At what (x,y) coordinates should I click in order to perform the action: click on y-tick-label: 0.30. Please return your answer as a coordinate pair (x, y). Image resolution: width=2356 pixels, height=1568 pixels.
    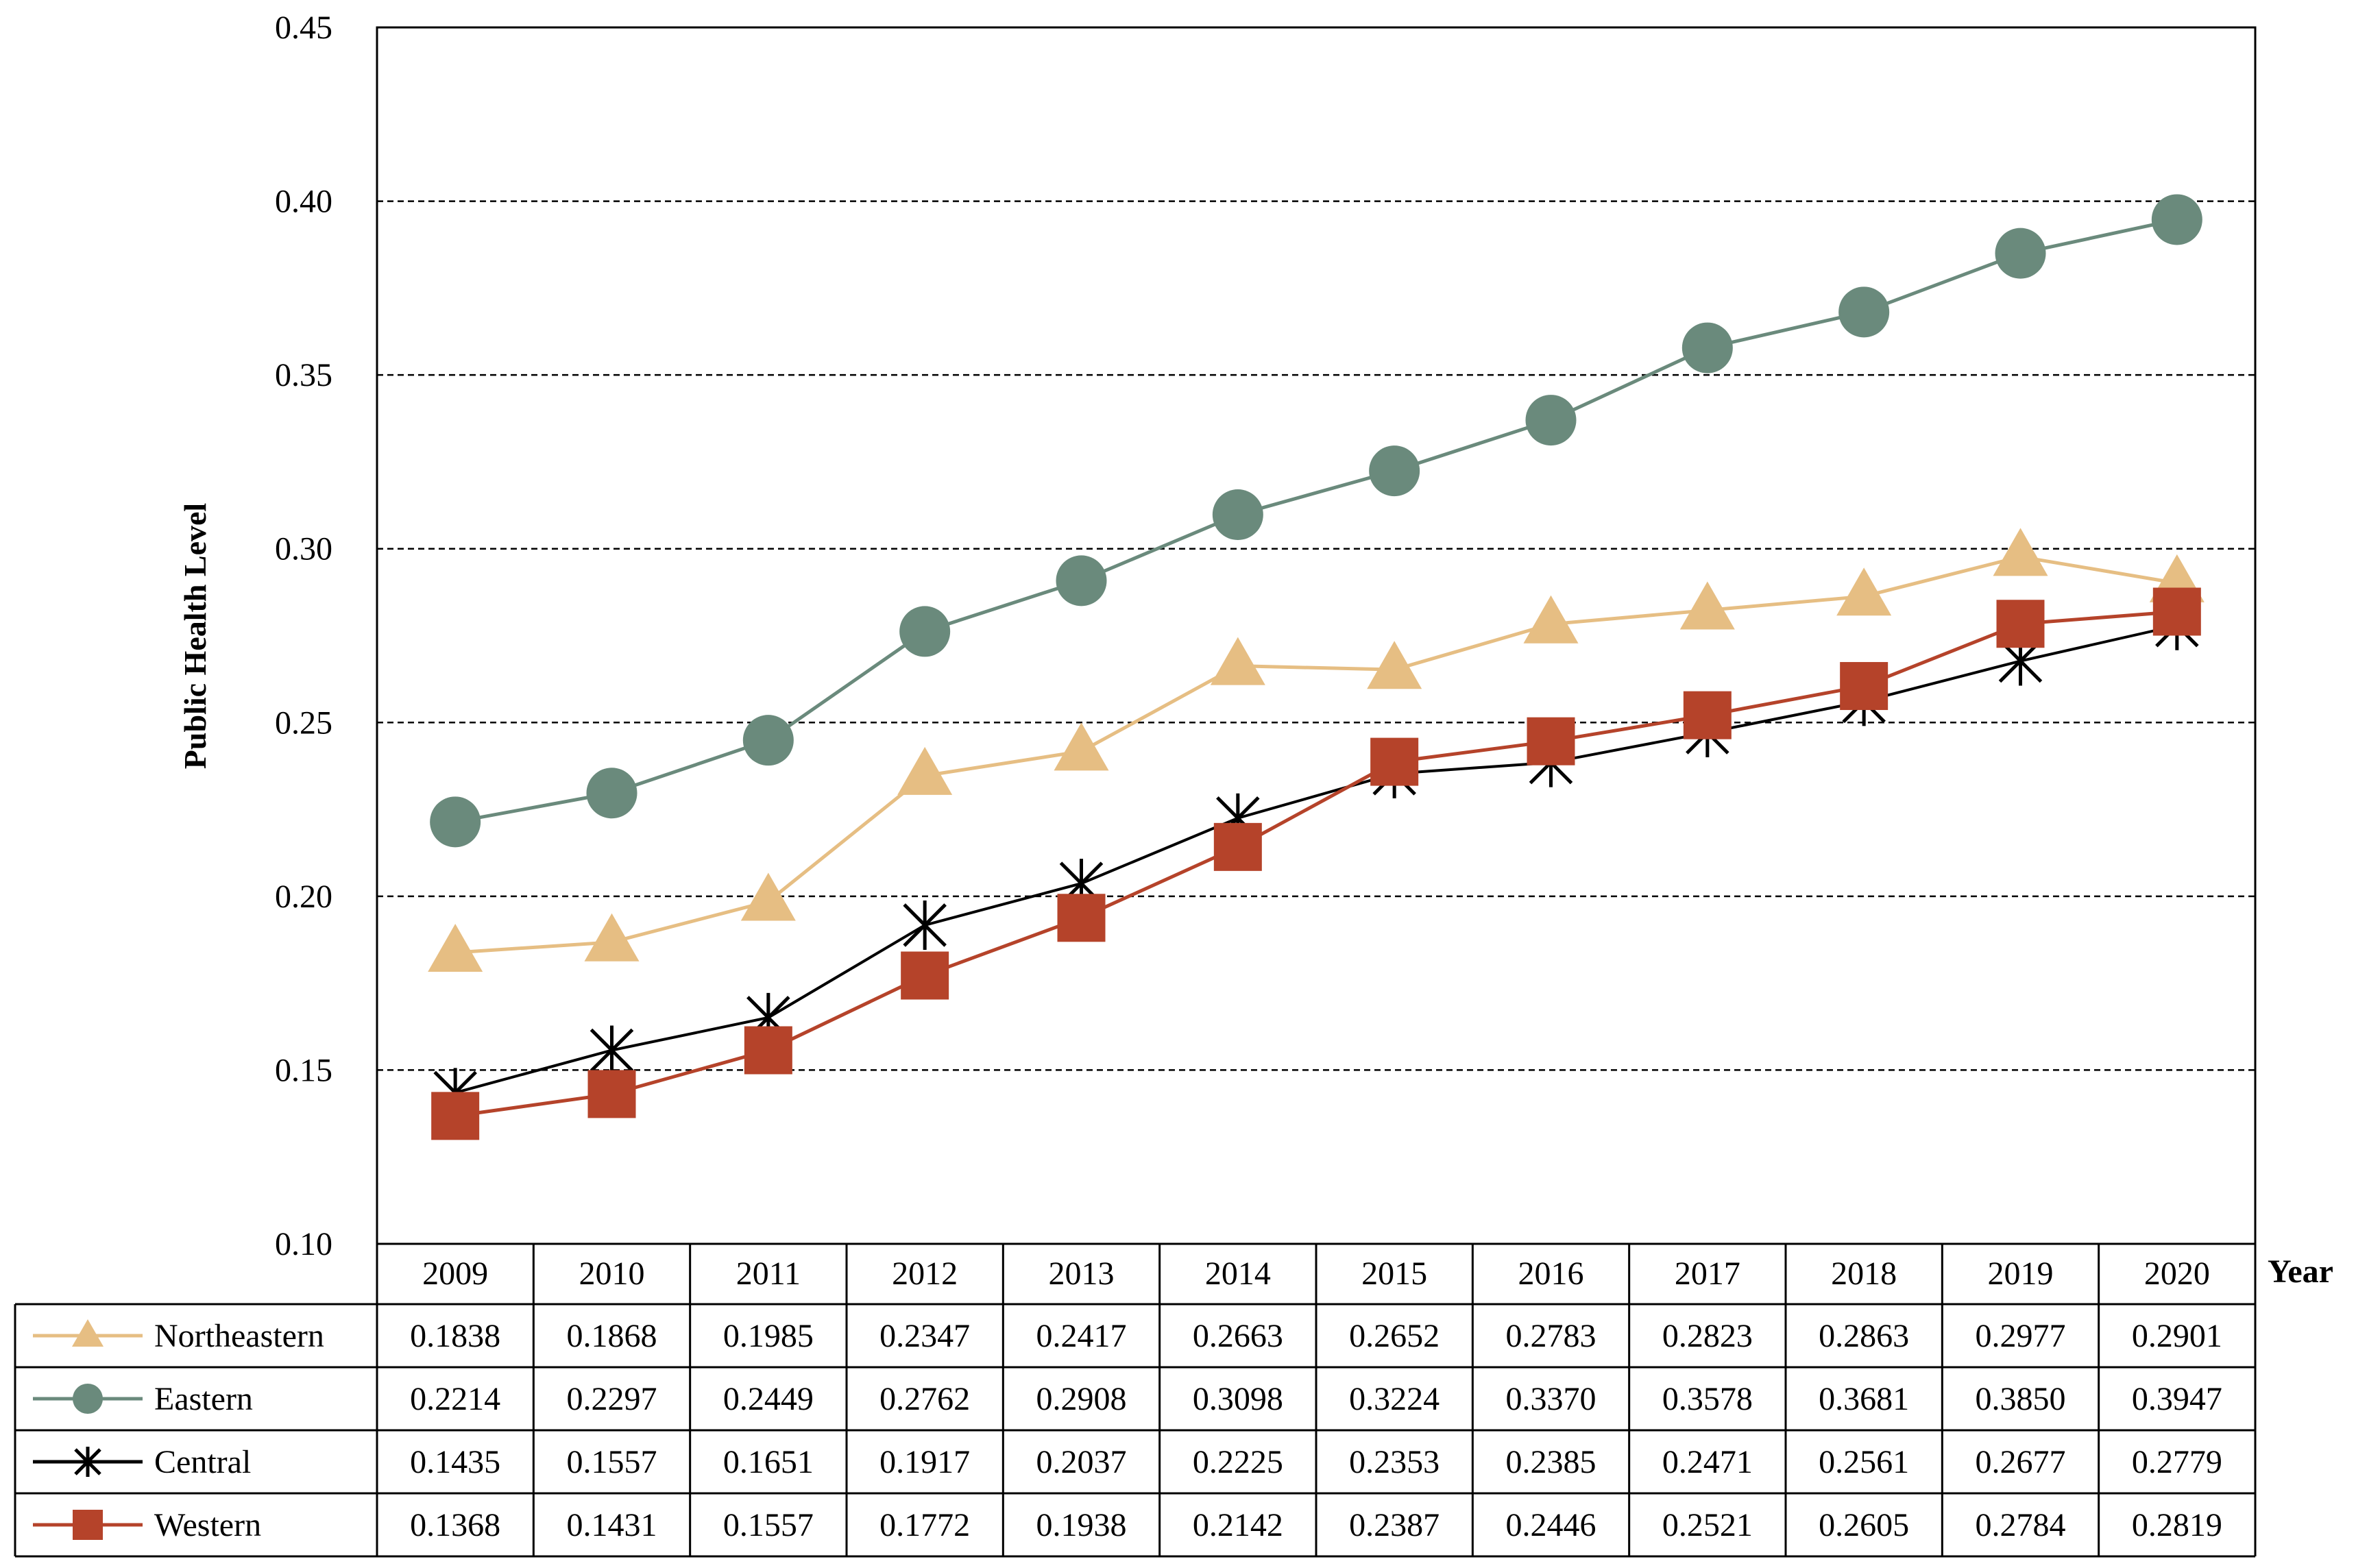
    Looking at the image, I should click on (303, 549).